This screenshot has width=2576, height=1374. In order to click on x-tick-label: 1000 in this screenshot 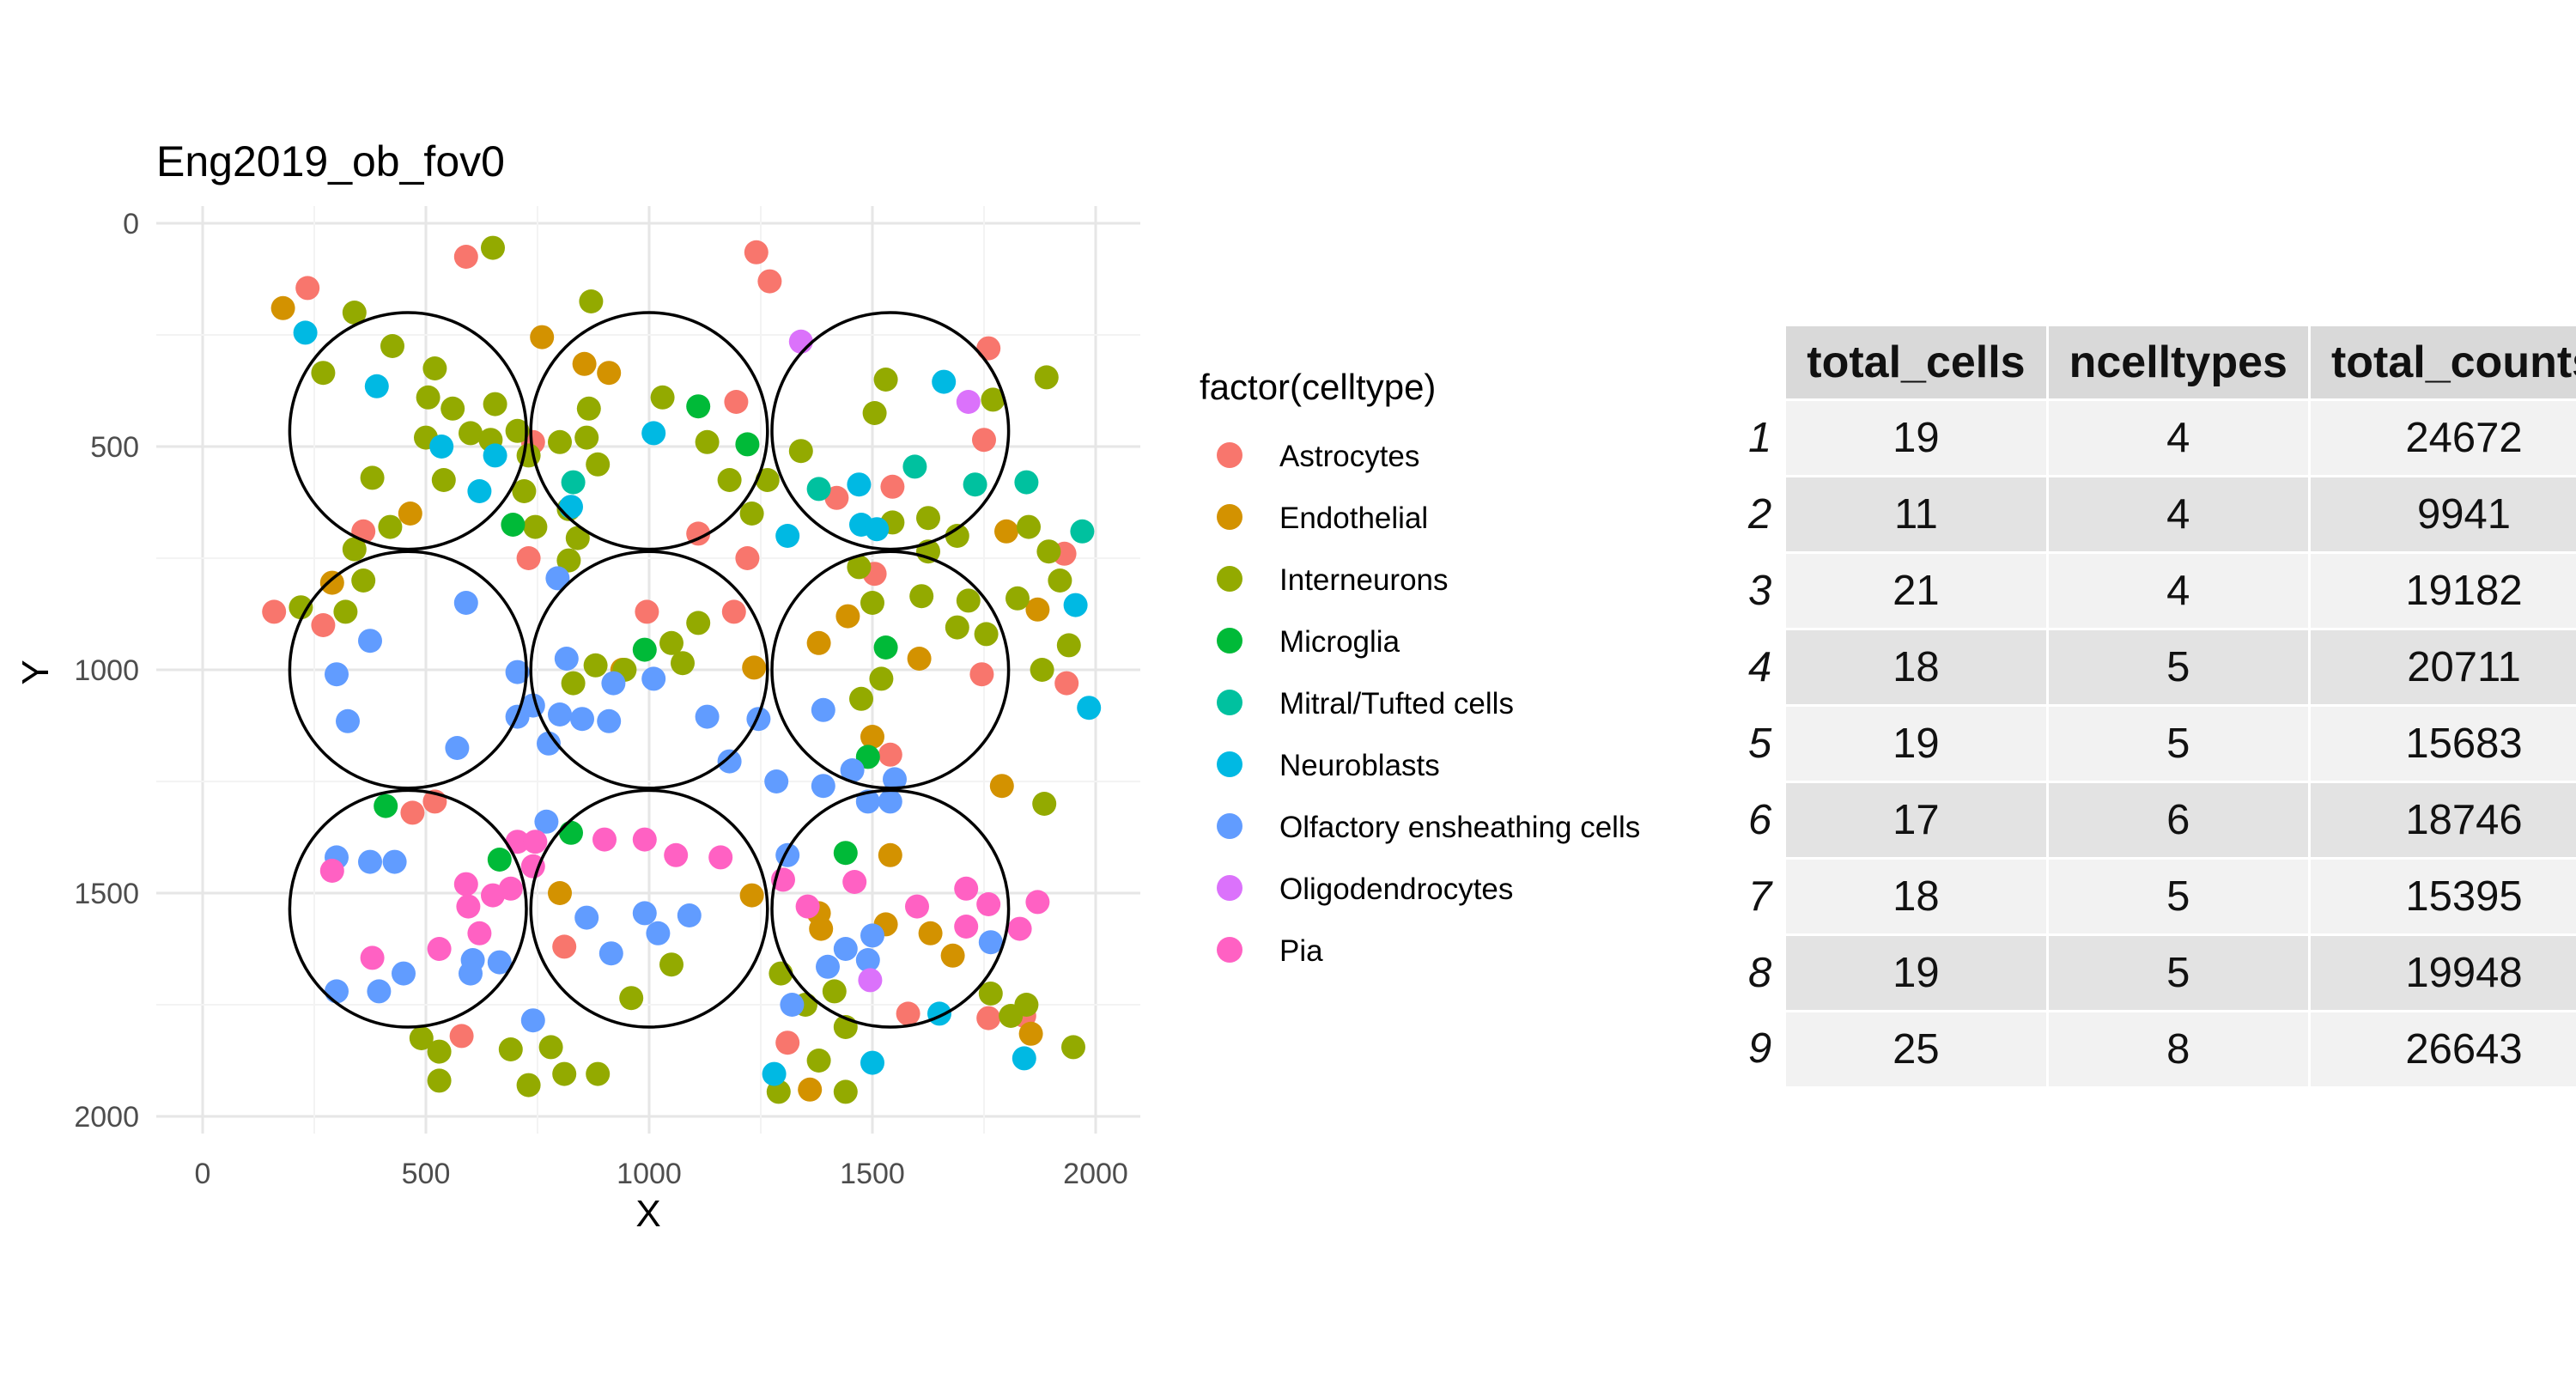, I will do `click(649, 1174)`.